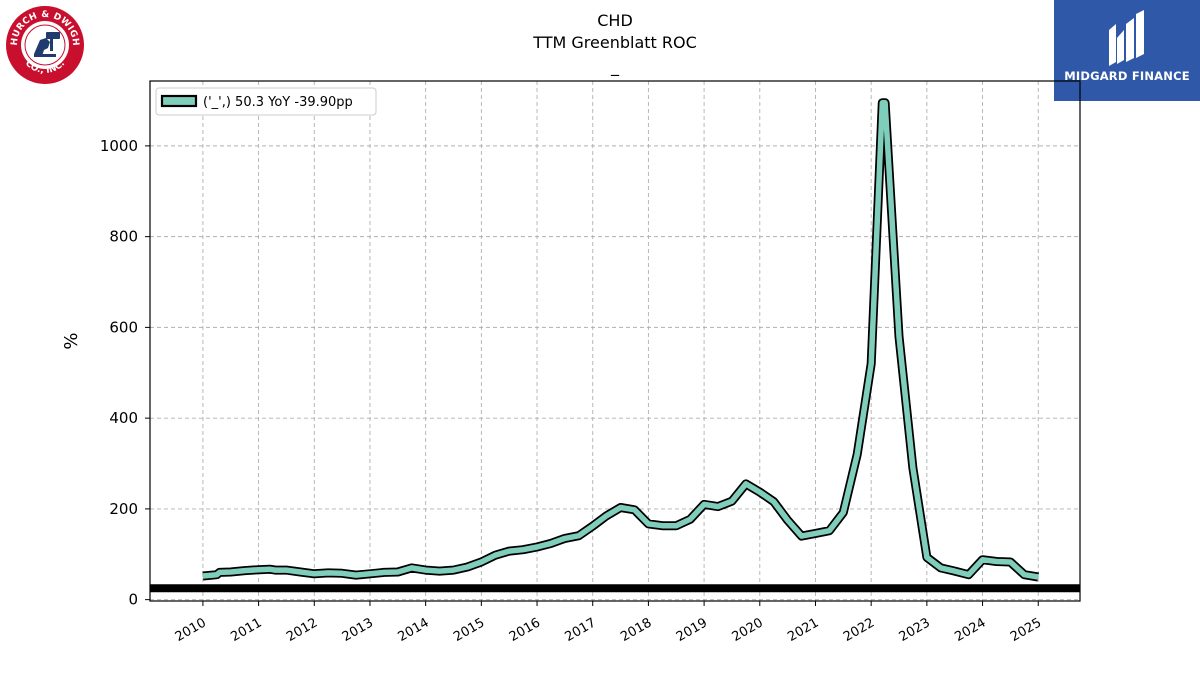 This screenshot has height=675, width=1200. Describe the element at coordinates (915, 630) in the screenshot. I see `x-tick-label: 2023` at that location.